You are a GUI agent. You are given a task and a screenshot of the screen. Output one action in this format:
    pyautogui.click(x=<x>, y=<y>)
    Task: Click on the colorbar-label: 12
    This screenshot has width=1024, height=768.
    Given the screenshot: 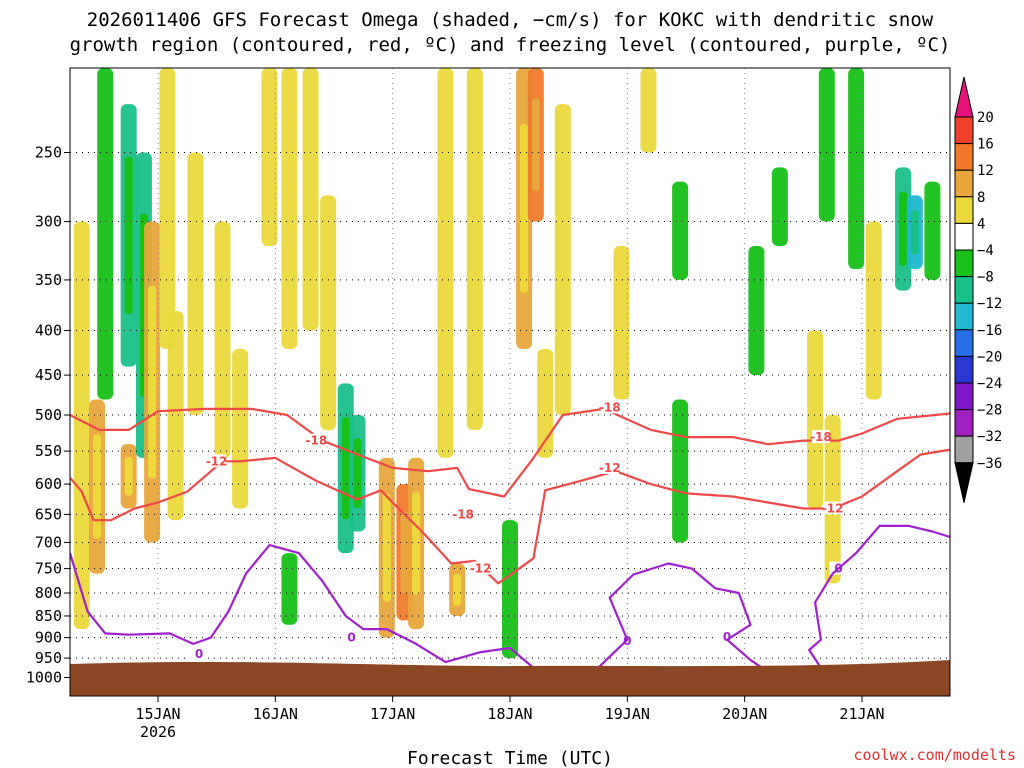 What is the action you would take?
    pyautogui.click(x=985, y=171)
    